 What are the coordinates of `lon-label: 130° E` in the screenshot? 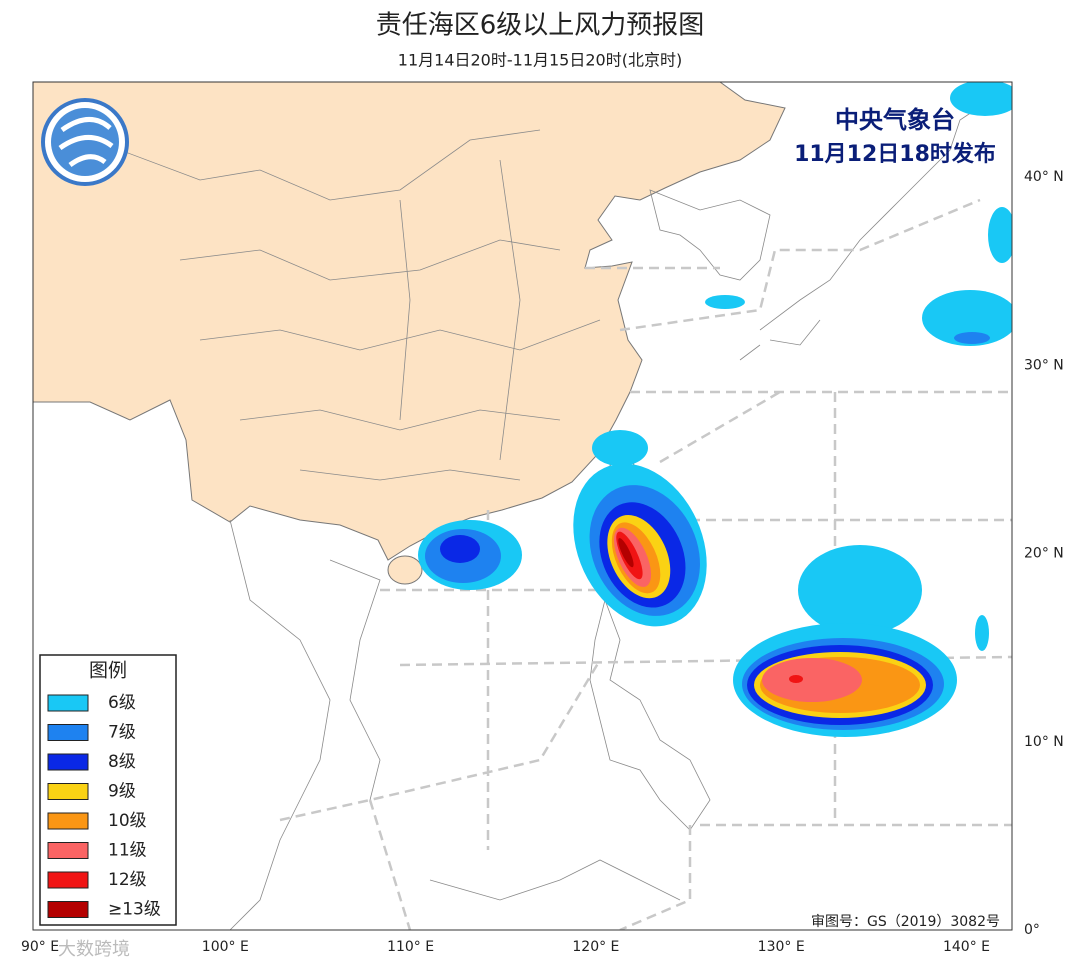 It's located at (781, 947).